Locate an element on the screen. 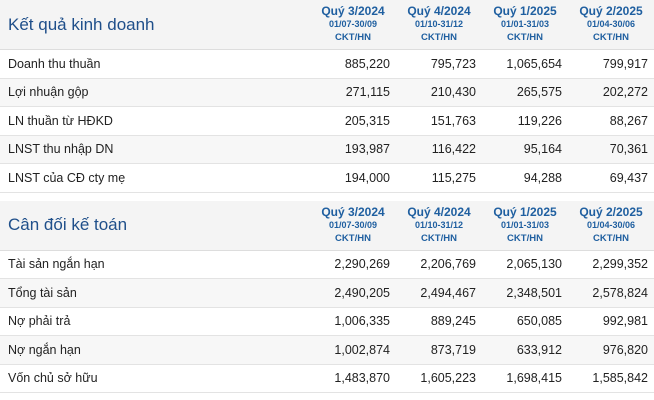 This screenshot has width=654, height=400. table-cell: 194,000 is located at coordinates (367, 177).